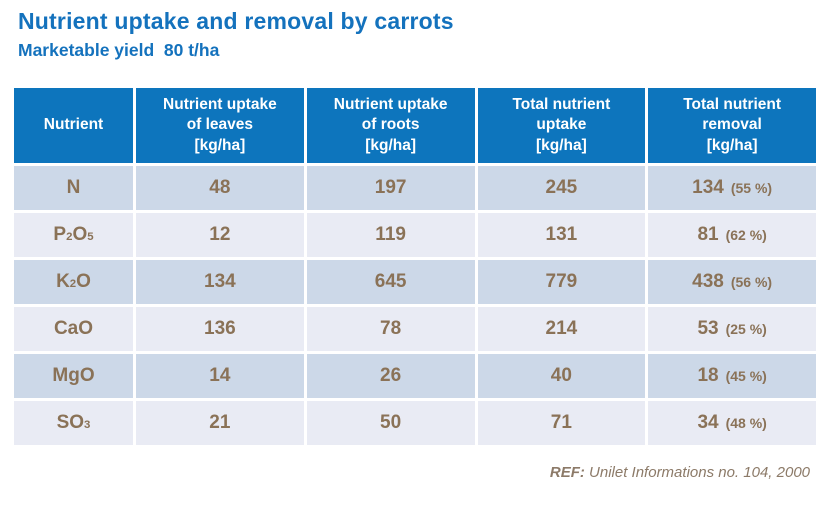 This screenshot has height=520, width=830. What do you see at coordinates (220, 329) in the screenshot?
I see `cell-uptake-leaves: 136` at bounding box center [220, 329].